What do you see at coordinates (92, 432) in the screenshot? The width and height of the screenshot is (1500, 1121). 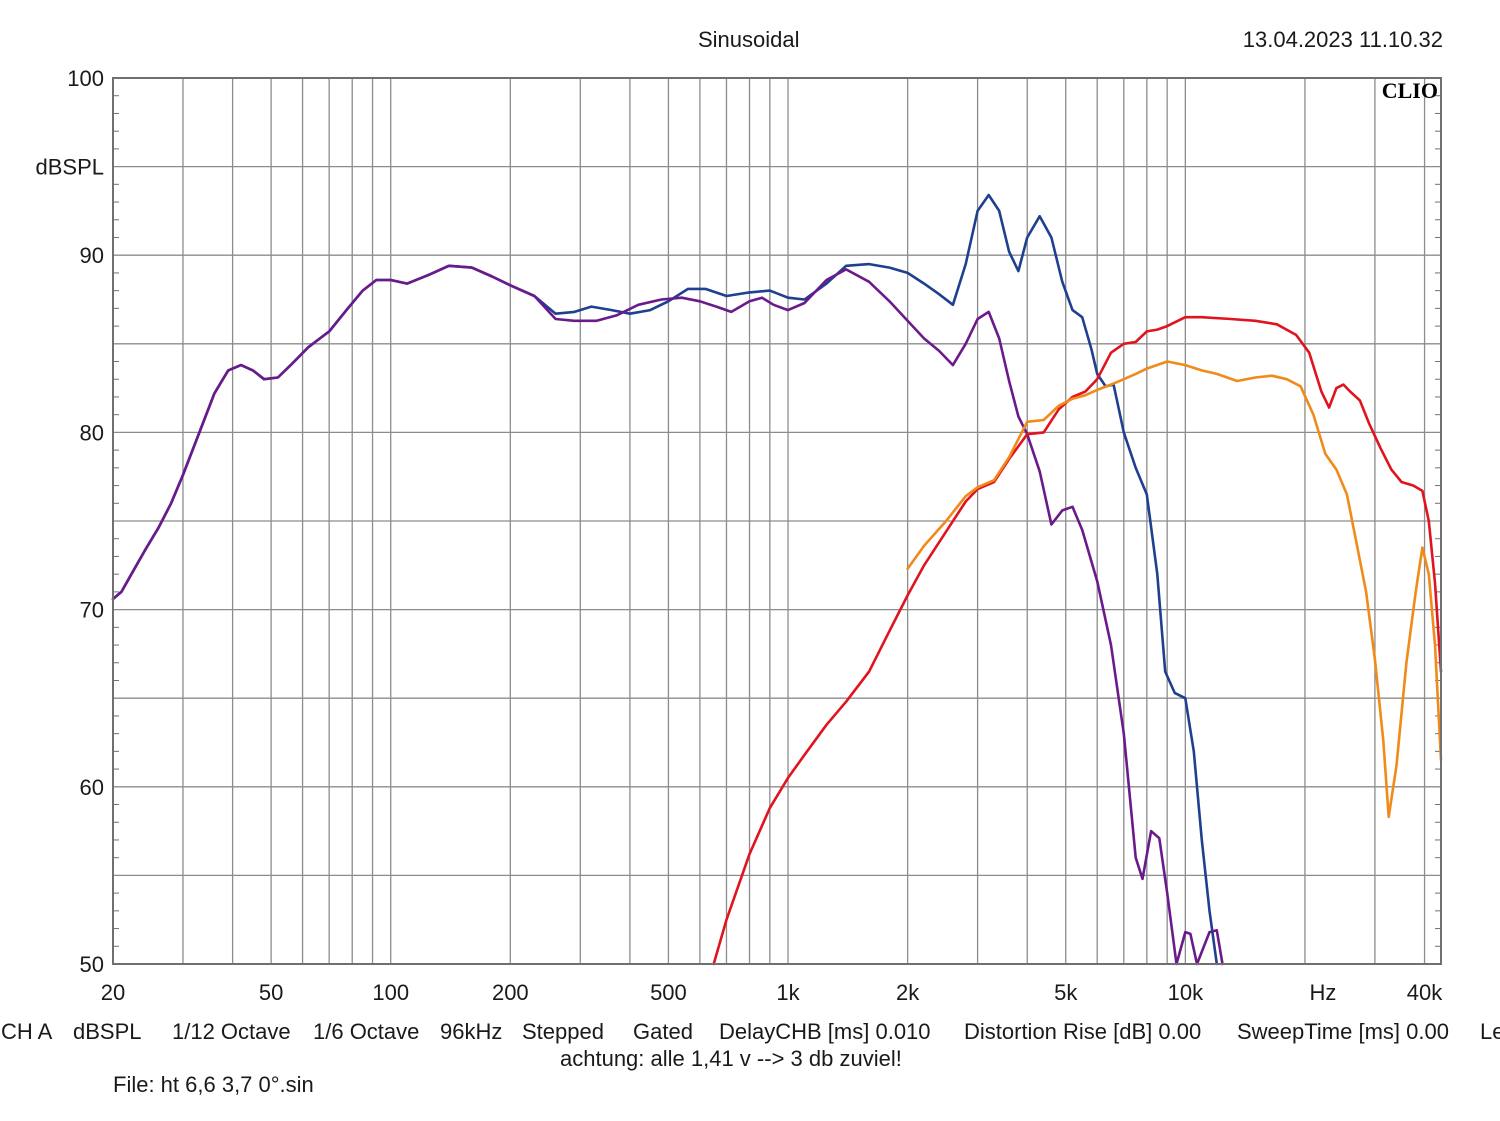 I see `y-tick-label: 80` at bounding box center [92, 432].